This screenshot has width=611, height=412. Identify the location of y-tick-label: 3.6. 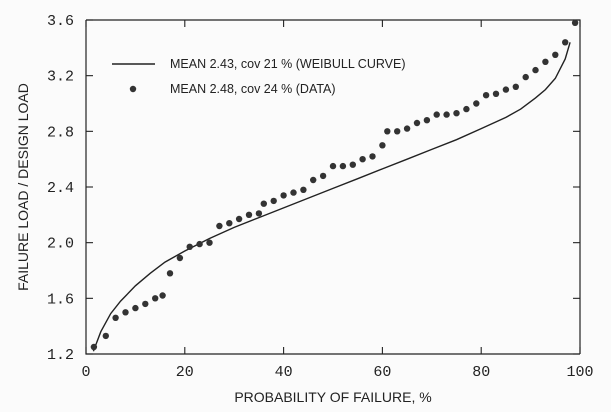
(60, 21).